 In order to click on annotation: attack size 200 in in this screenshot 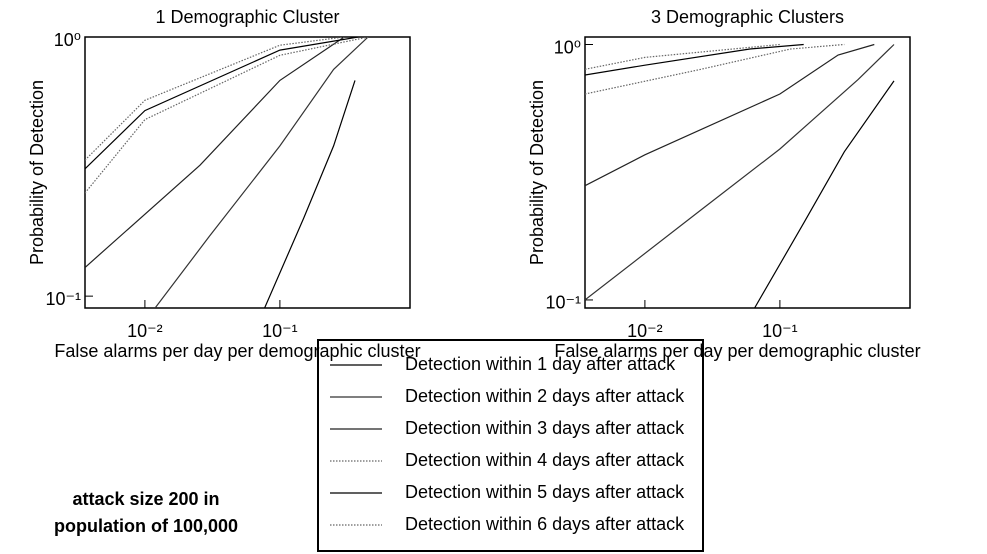, I will do `click(145, 499)`.